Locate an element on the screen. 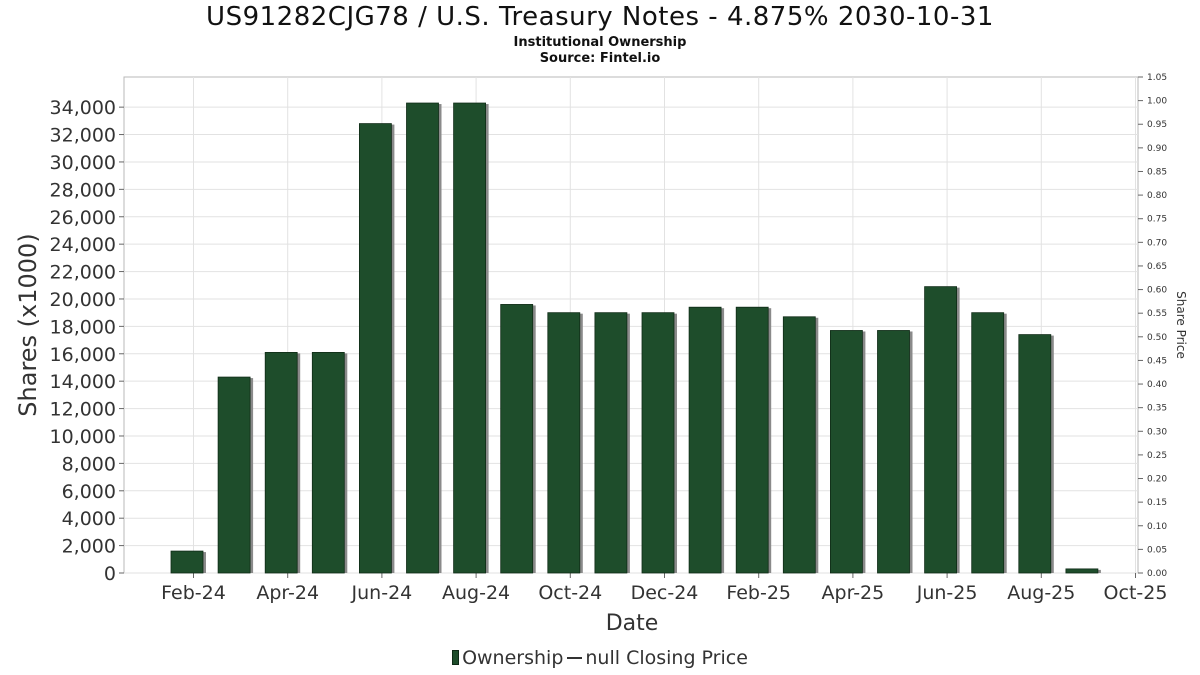  y2-tick-label: 0.05 is located at coordinates (1157, 550).